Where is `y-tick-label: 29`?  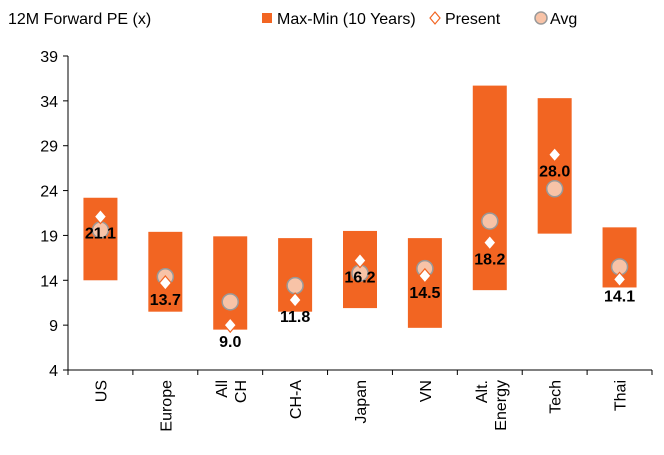
y-tick-label: 29 is located at coordinates (49, 147).